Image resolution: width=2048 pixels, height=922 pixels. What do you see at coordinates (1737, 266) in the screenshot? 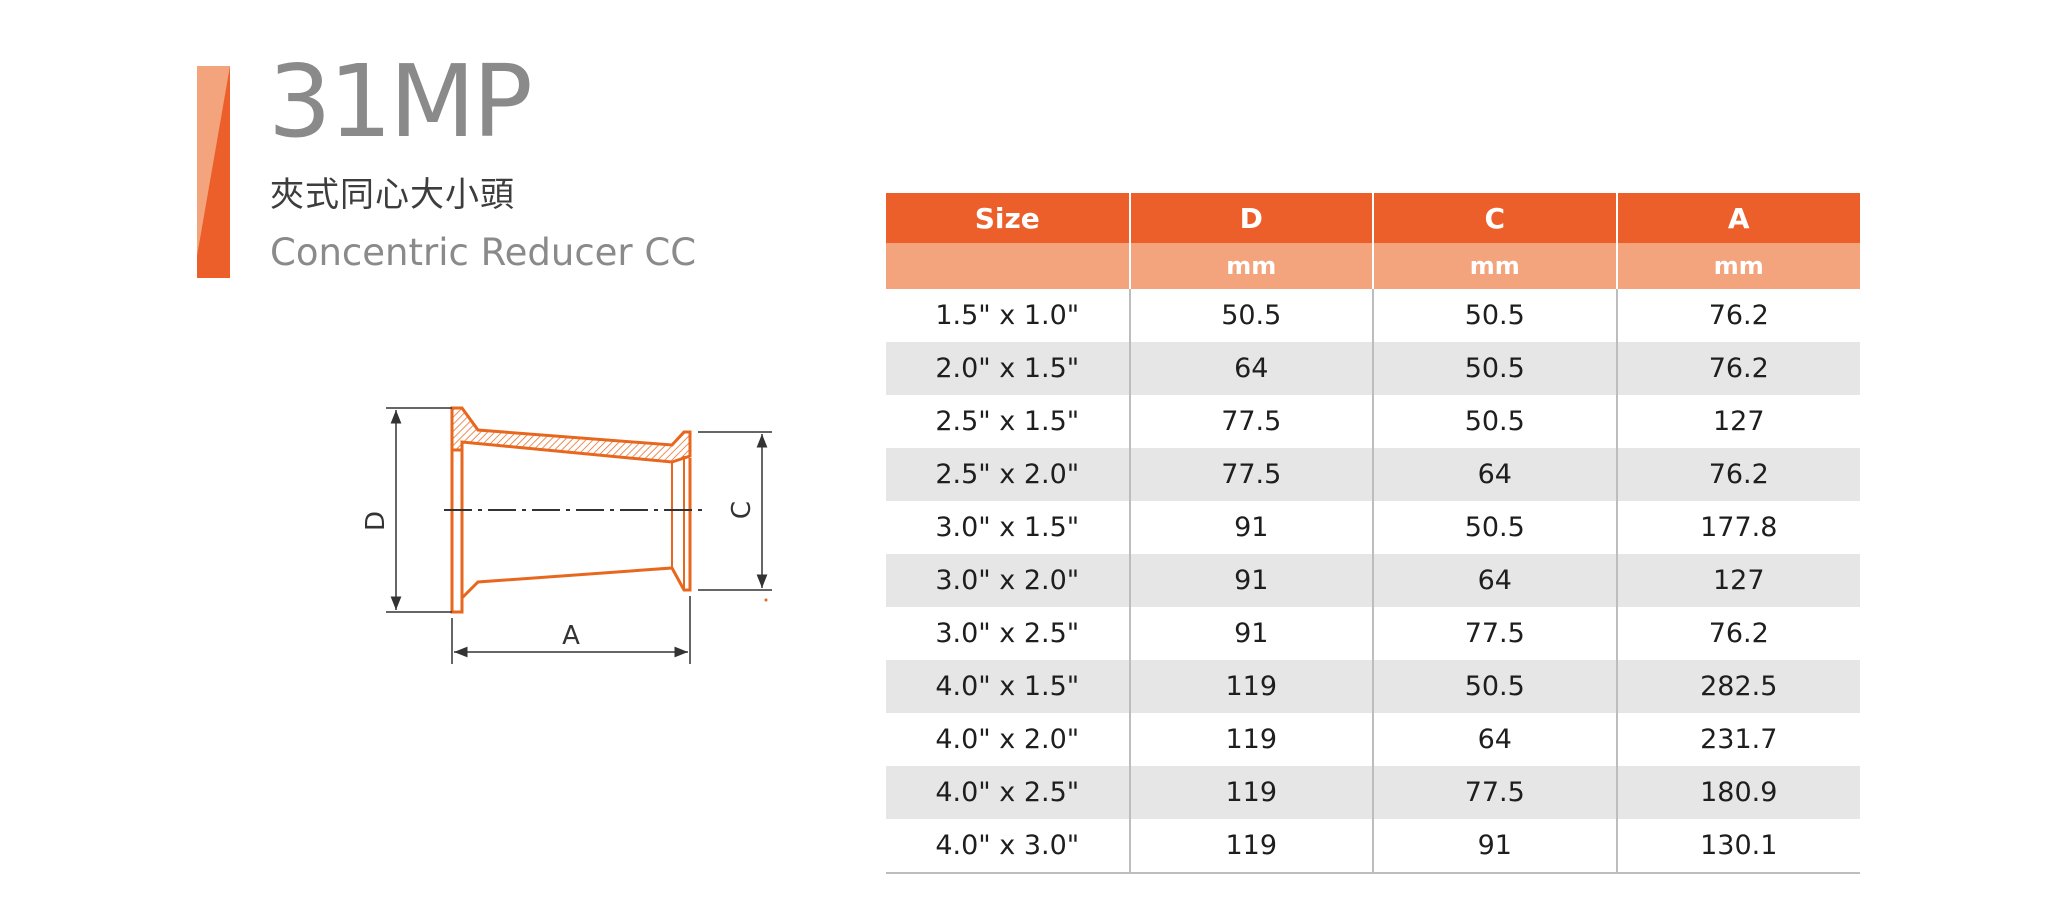
I see `unit-a: mm` at bounding box center [1737, 266].